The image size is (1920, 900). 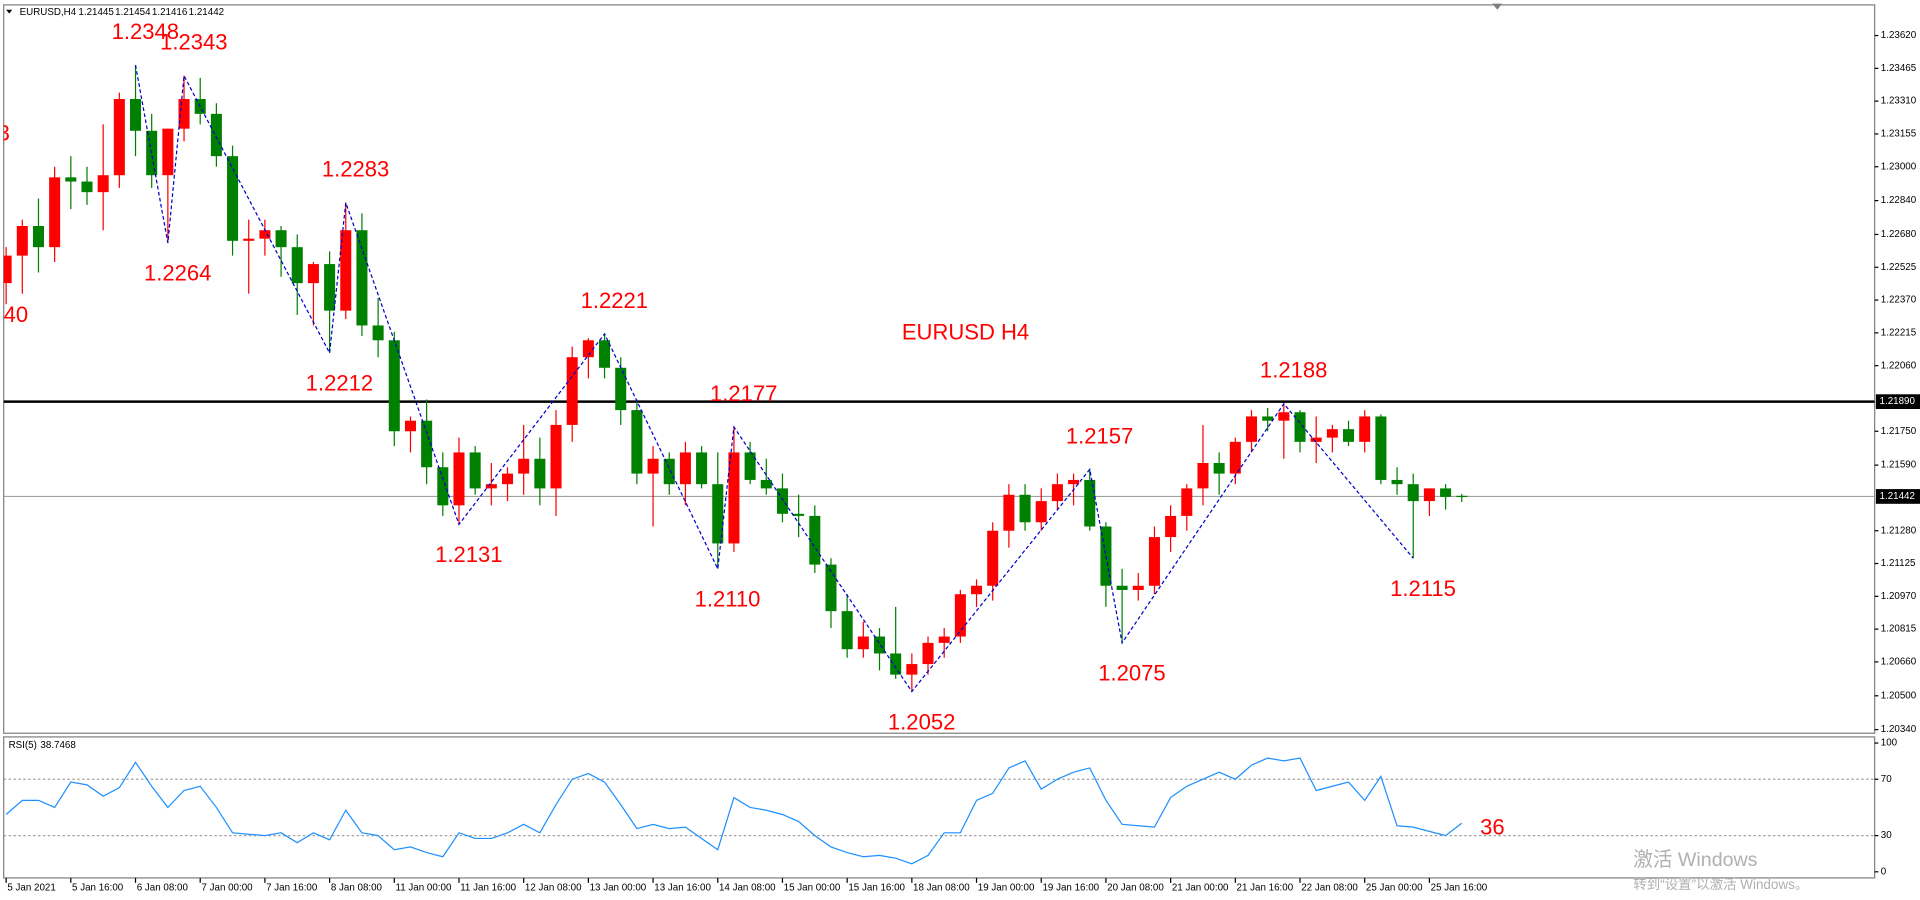 What do you see at coordinates (31, 887) in the screenshot?
I see `x-tick-label: 5 Jan 2021` at bounding box center [31, 887].